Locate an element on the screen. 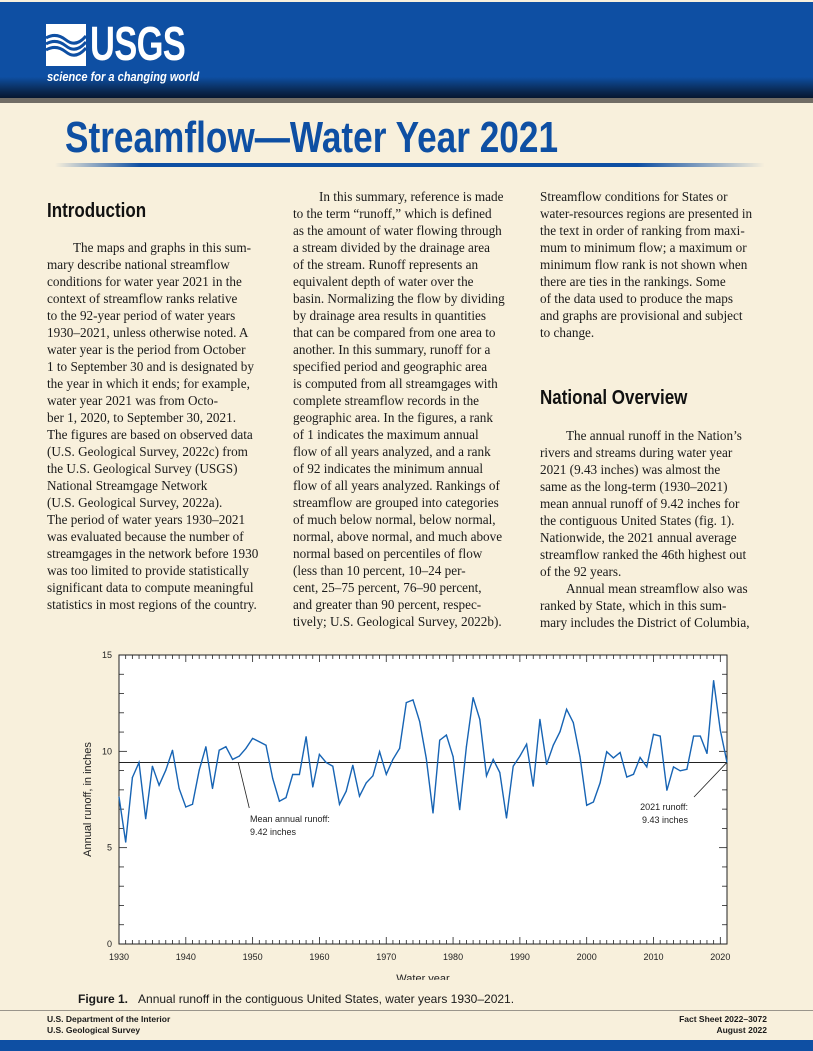  text-line: Nationwide, the 2021 annual average is located at coordinates (638, 537).